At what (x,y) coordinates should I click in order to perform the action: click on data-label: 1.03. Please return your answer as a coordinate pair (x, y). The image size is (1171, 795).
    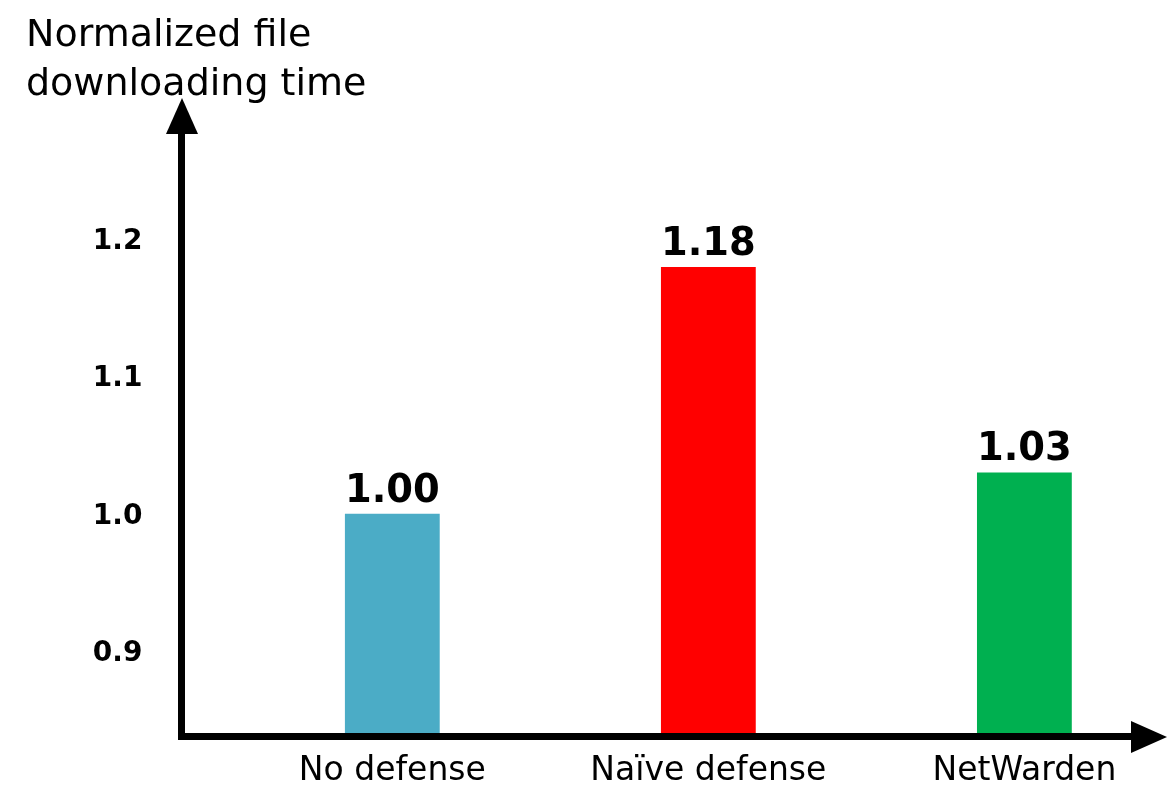
    Looking at the image, I should click on (1024, 447).